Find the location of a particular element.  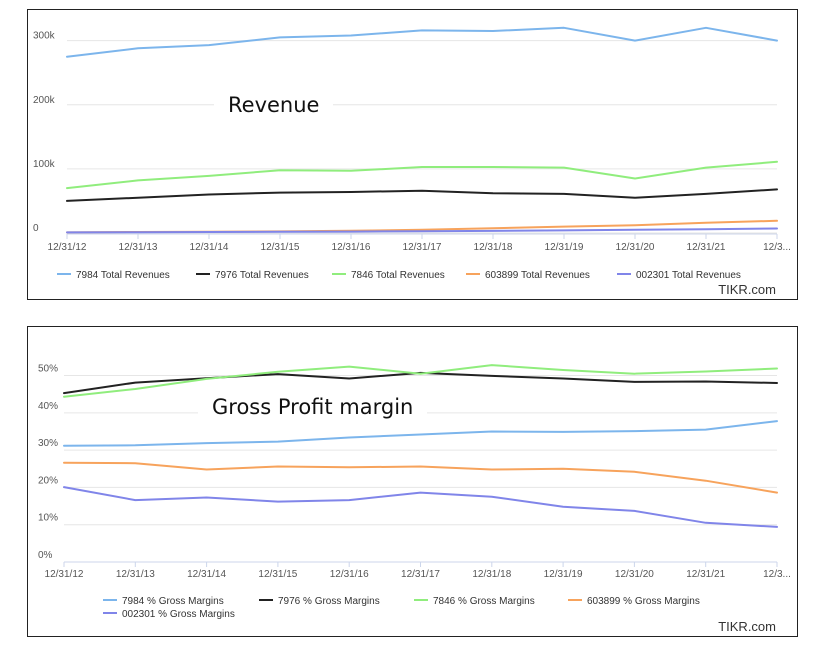

revenue-x-tick-label: 12/31/21 is located at coordinates (706, 247).